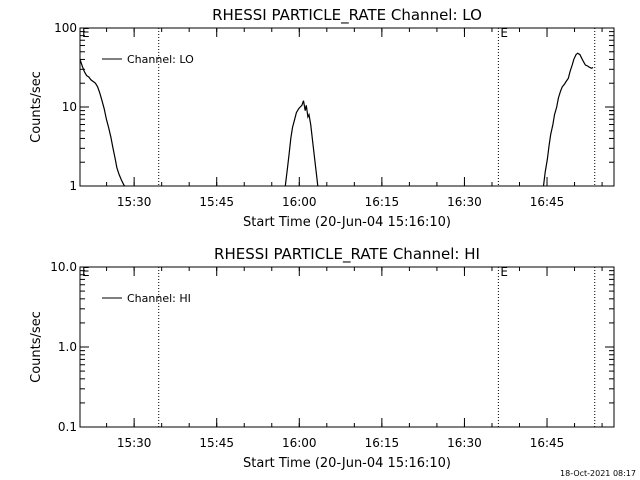 The image size is (640, 480). Describe the element at coordinates (69, 107) in the screenshot. I see `y-tick-label: 10` at that location.